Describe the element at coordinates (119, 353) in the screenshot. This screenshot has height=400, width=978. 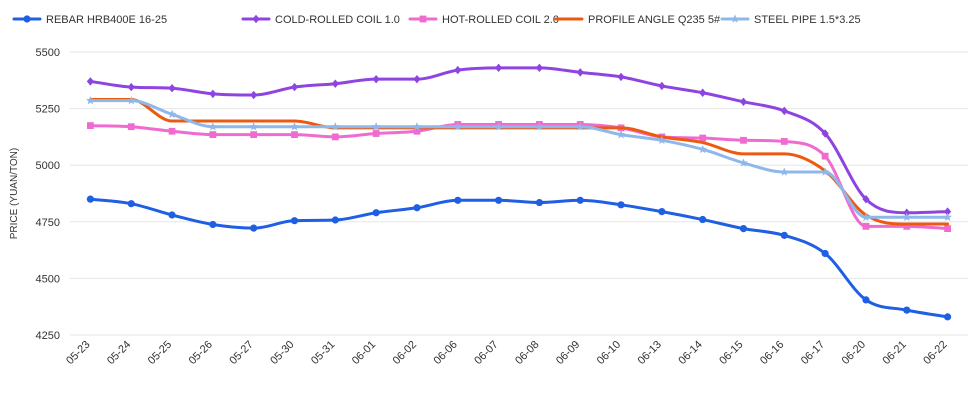
I see `x-tick-label: 05-24` at that location.